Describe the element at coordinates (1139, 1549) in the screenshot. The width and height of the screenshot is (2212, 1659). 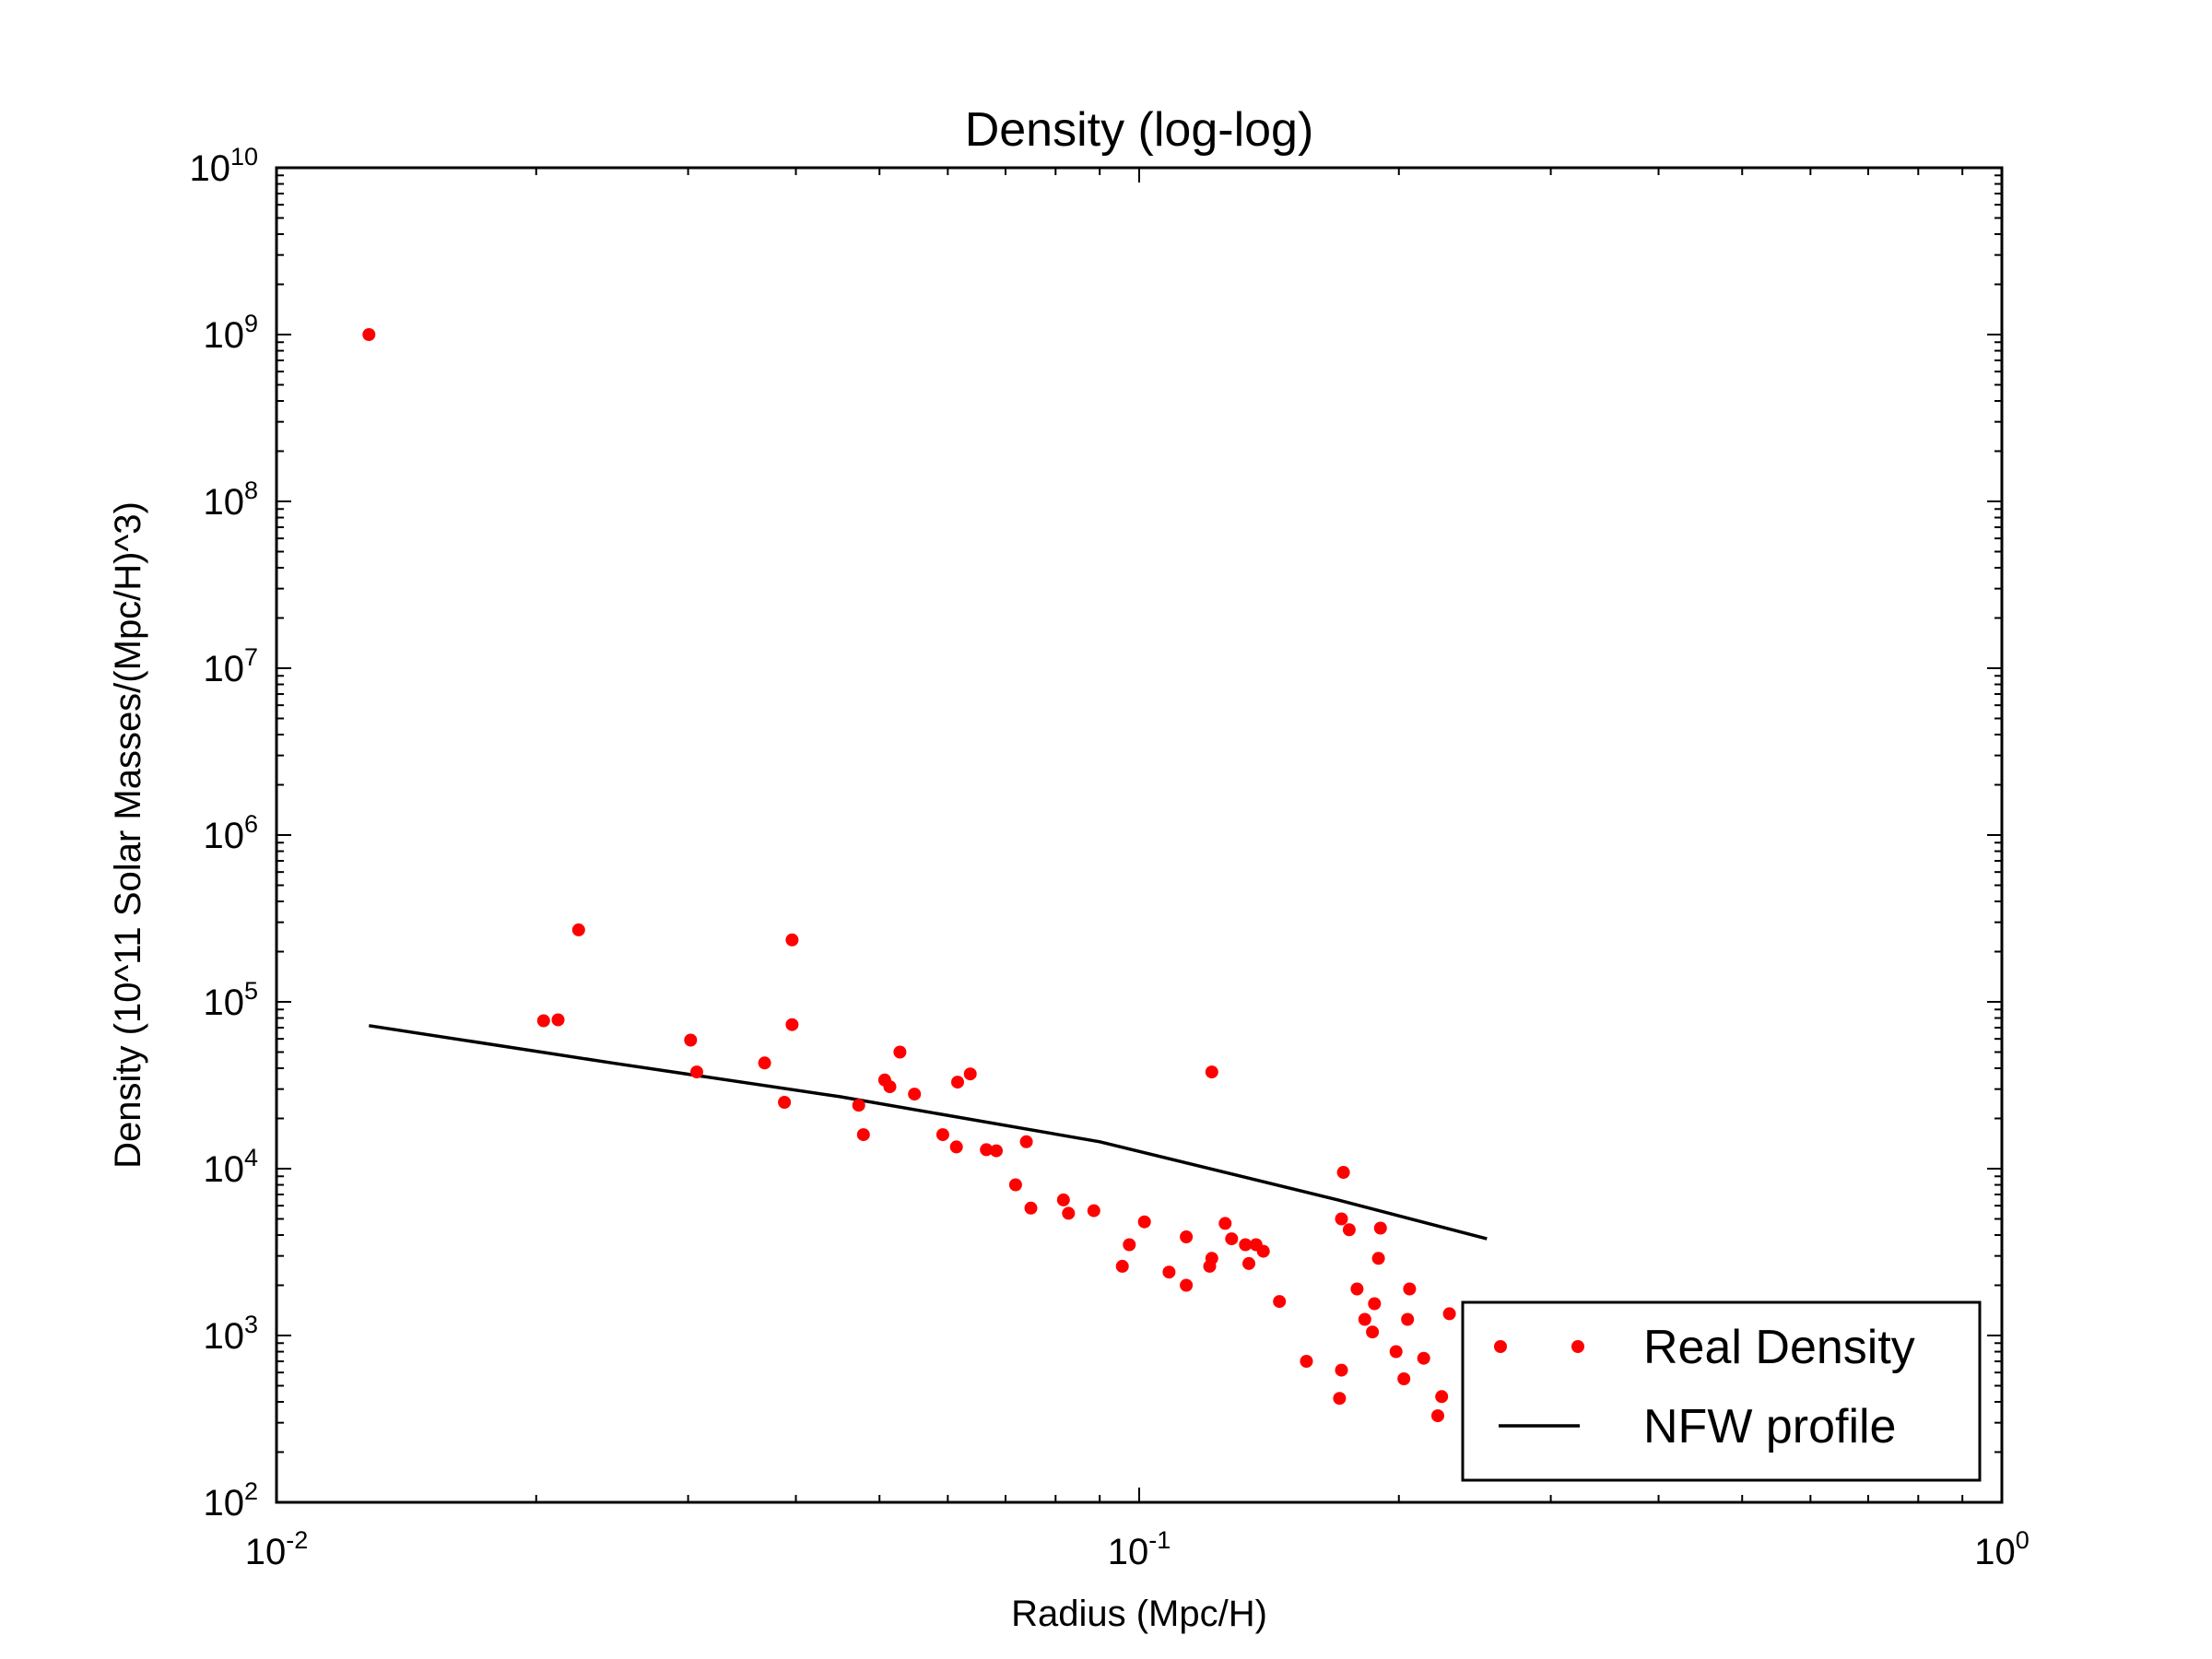
I see `x-tick-label: 10⁻¹` at that location.